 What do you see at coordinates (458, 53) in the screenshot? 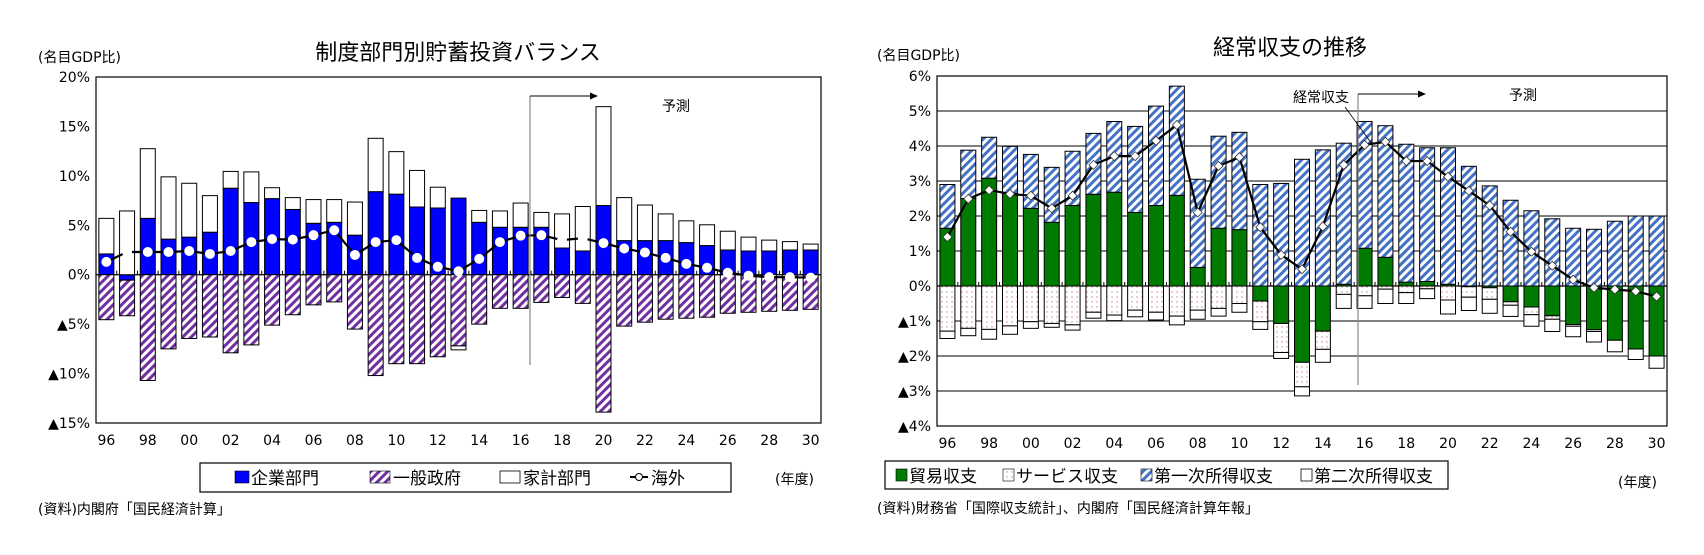
I see `left-chart-title: 制度部門別貯蓄投資バランス` at bounding box center [458, 53].